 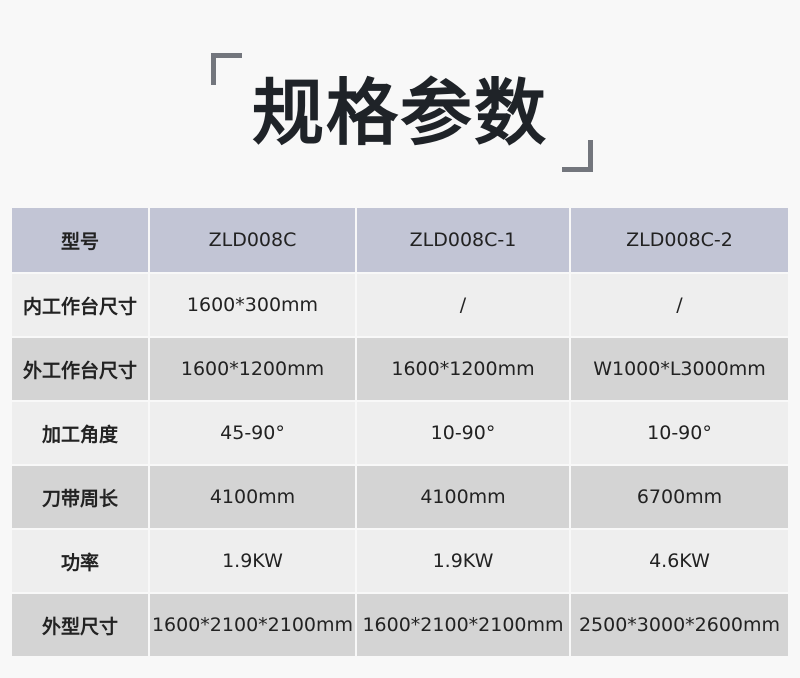 What do you see at coordinates (80, 240) in the screenshot?
I see `header-cell: 型号` at bounding box center [80, 240].